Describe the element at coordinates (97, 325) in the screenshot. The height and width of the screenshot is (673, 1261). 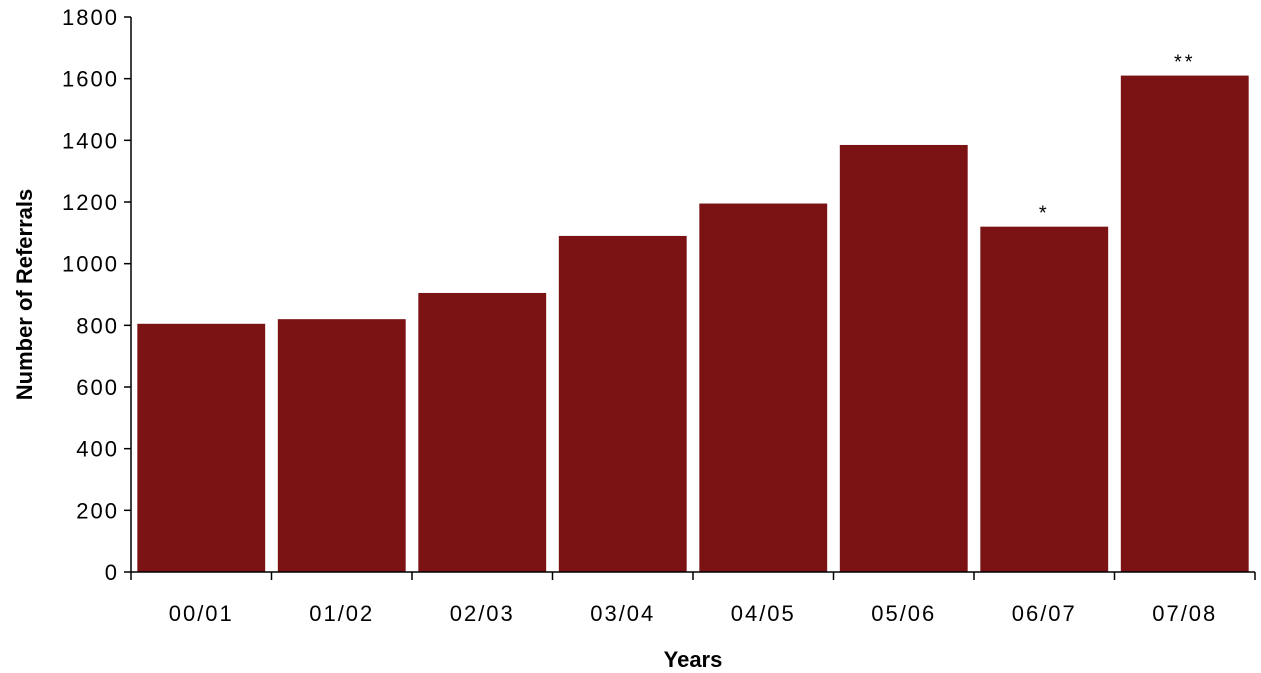
I see `y-tick-label: 800` at that location.